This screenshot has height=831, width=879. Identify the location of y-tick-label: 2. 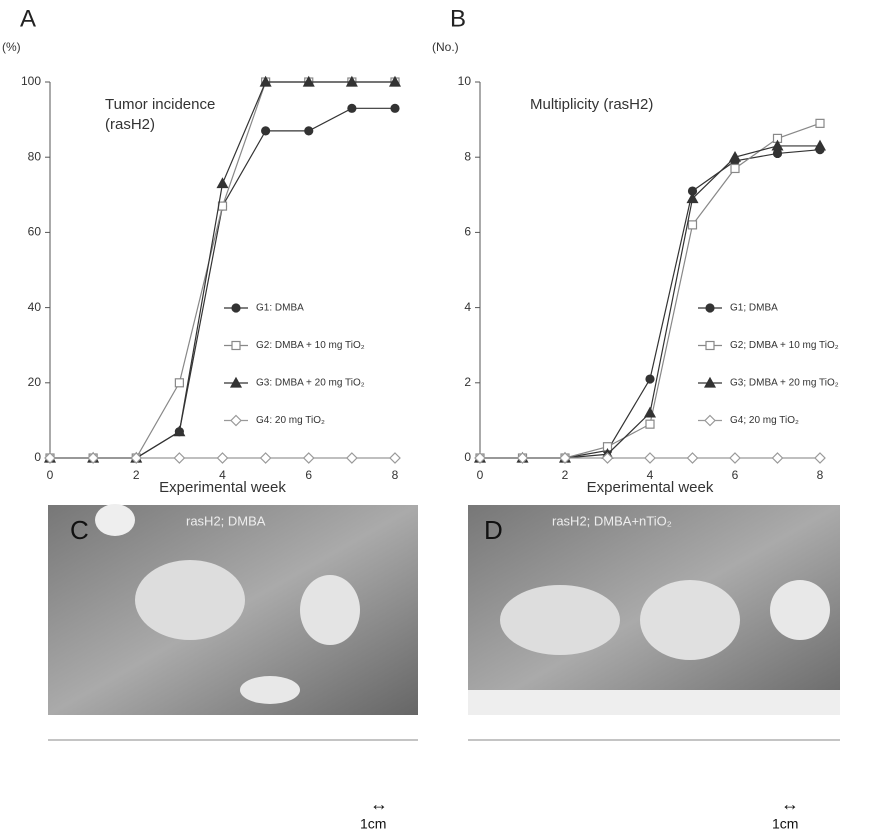
(467, 382).